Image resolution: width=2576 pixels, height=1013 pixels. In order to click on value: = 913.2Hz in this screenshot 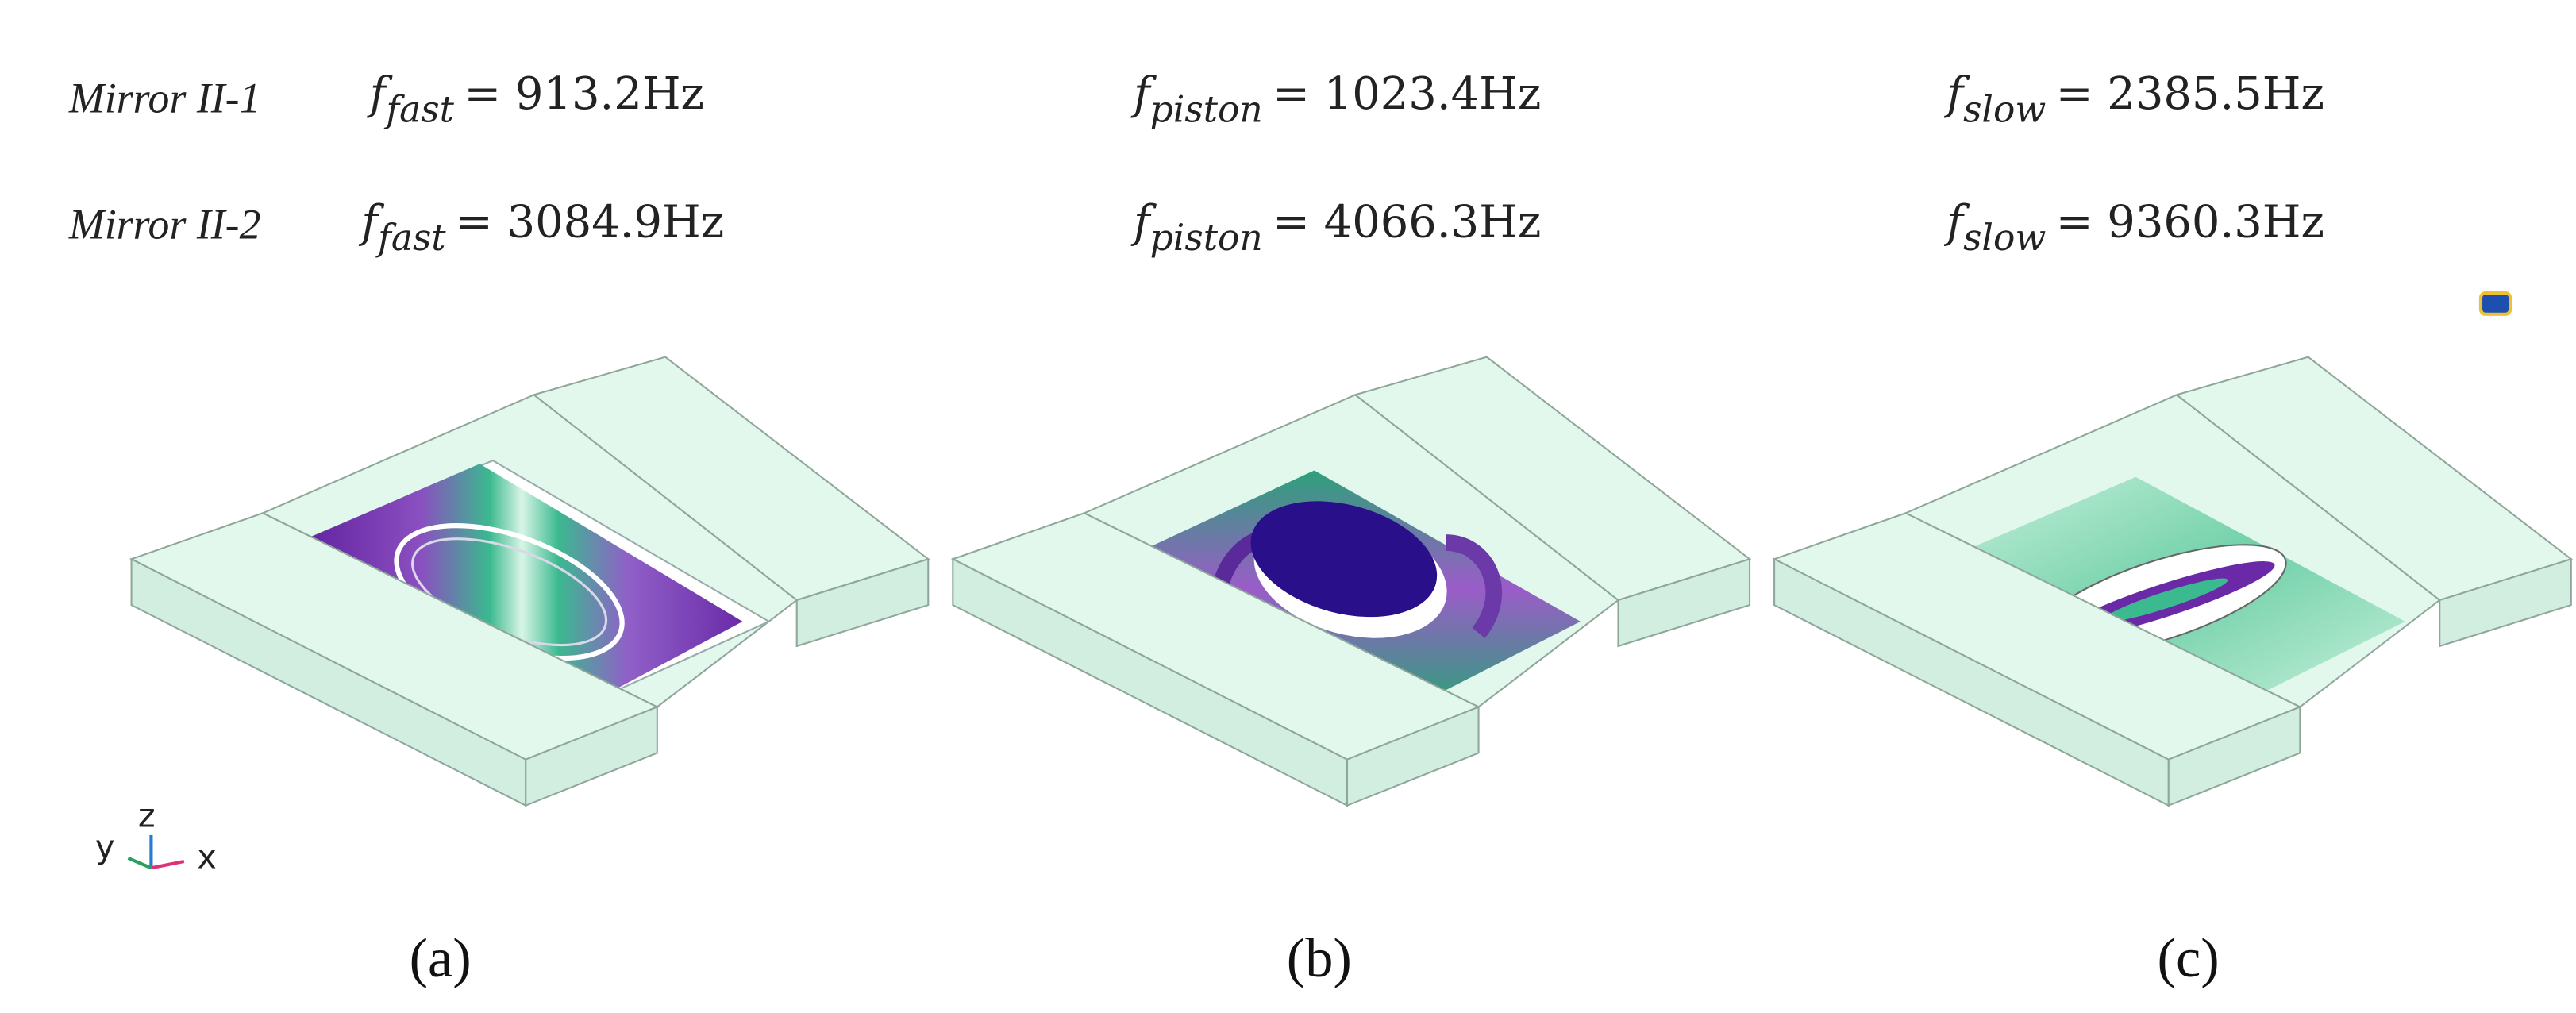, I will do `click(584, 94)`.